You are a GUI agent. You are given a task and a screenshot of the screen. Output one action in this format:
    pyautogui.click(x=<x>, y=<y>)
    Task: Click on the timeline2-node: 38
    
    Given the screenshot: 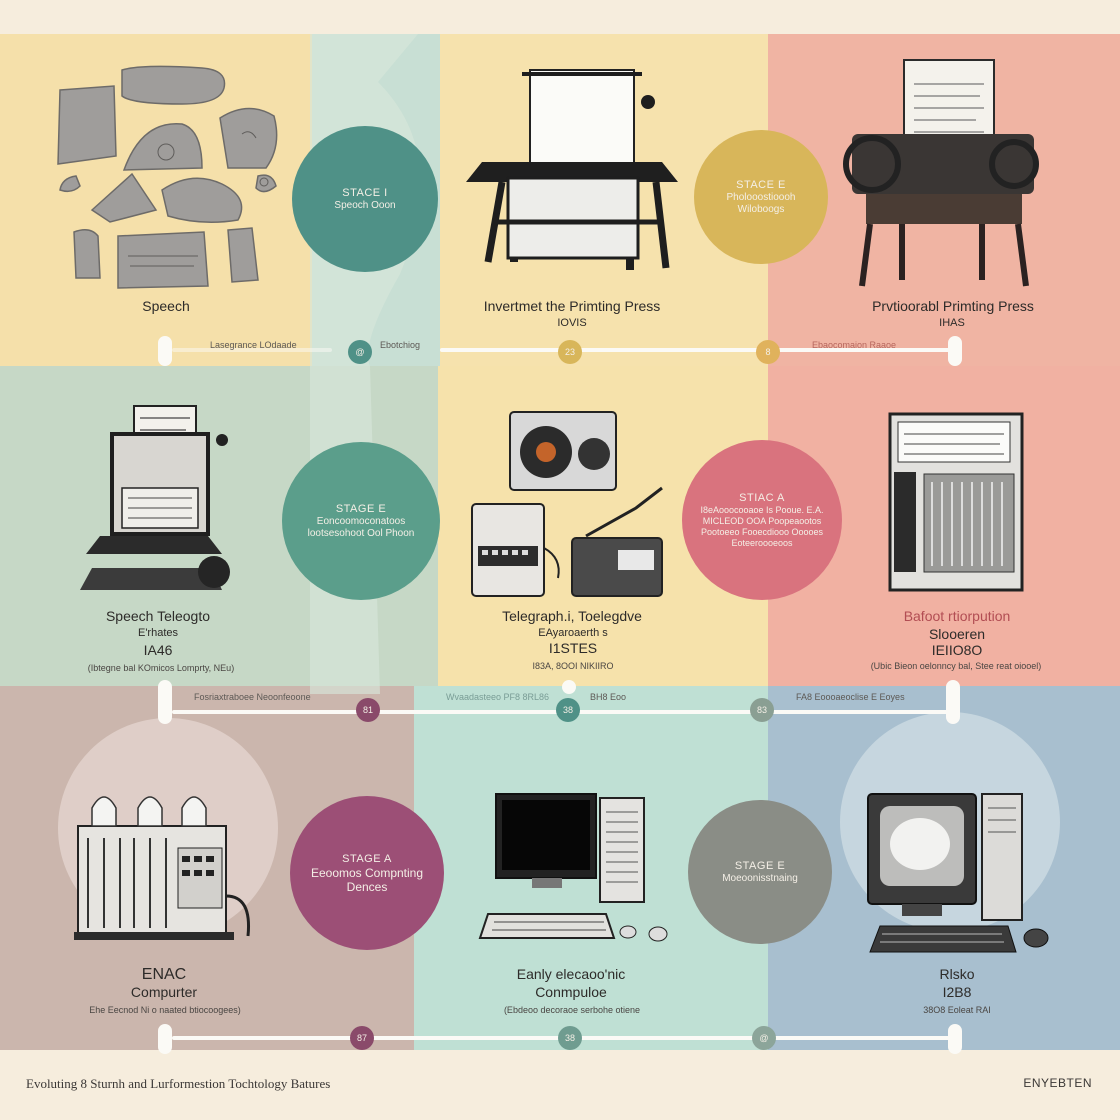 What is the action you would take?
    pyautogui.click(x=568, y=710)
    